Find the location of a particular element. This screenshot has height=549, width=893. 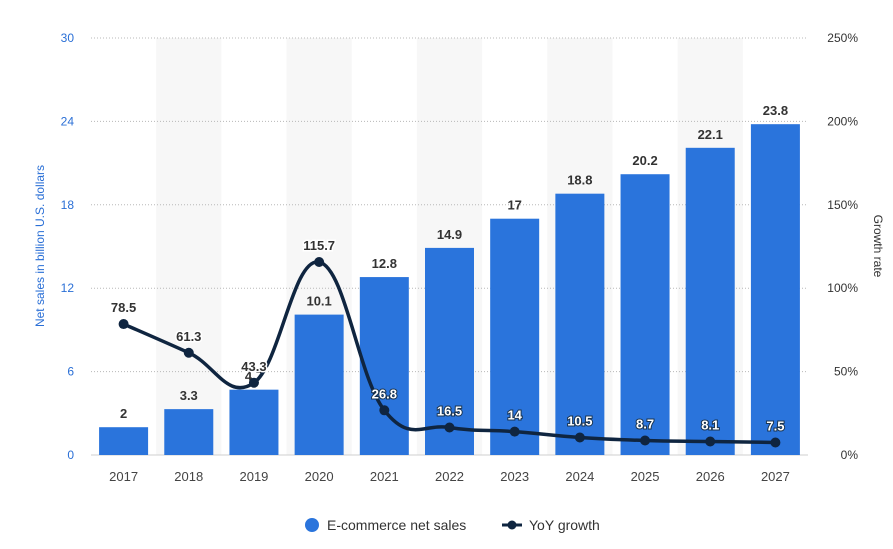

y2-tick-label: 100% is located at coordinates (842, 288).